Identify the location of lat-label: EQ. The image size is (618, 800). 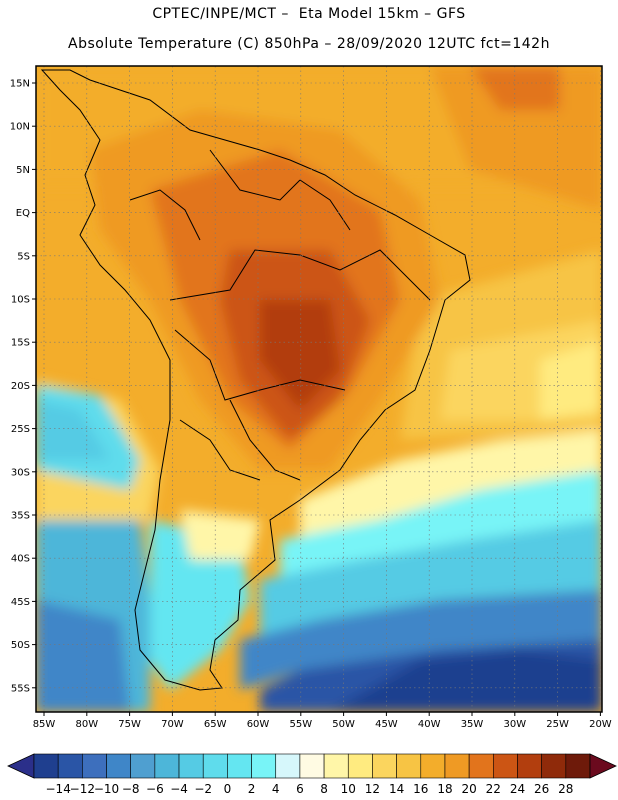
(23, 213).